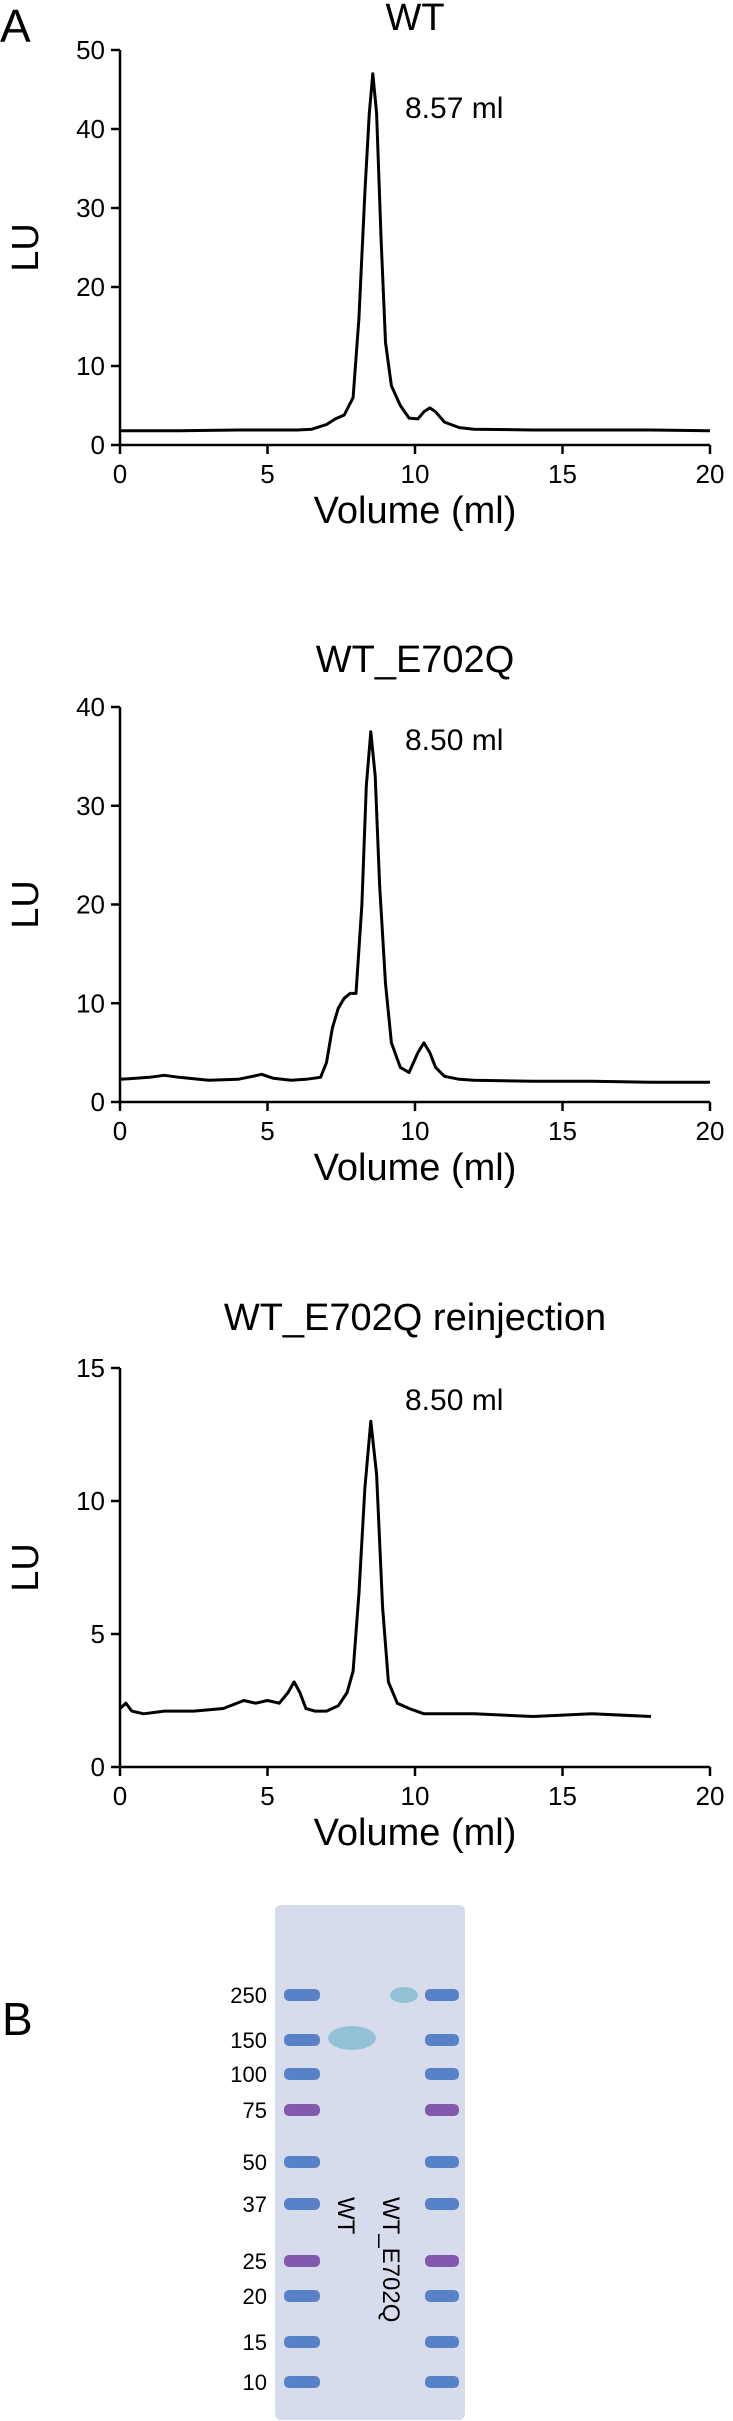  I want to click on y-tick-label: 50, so click(90, 50).